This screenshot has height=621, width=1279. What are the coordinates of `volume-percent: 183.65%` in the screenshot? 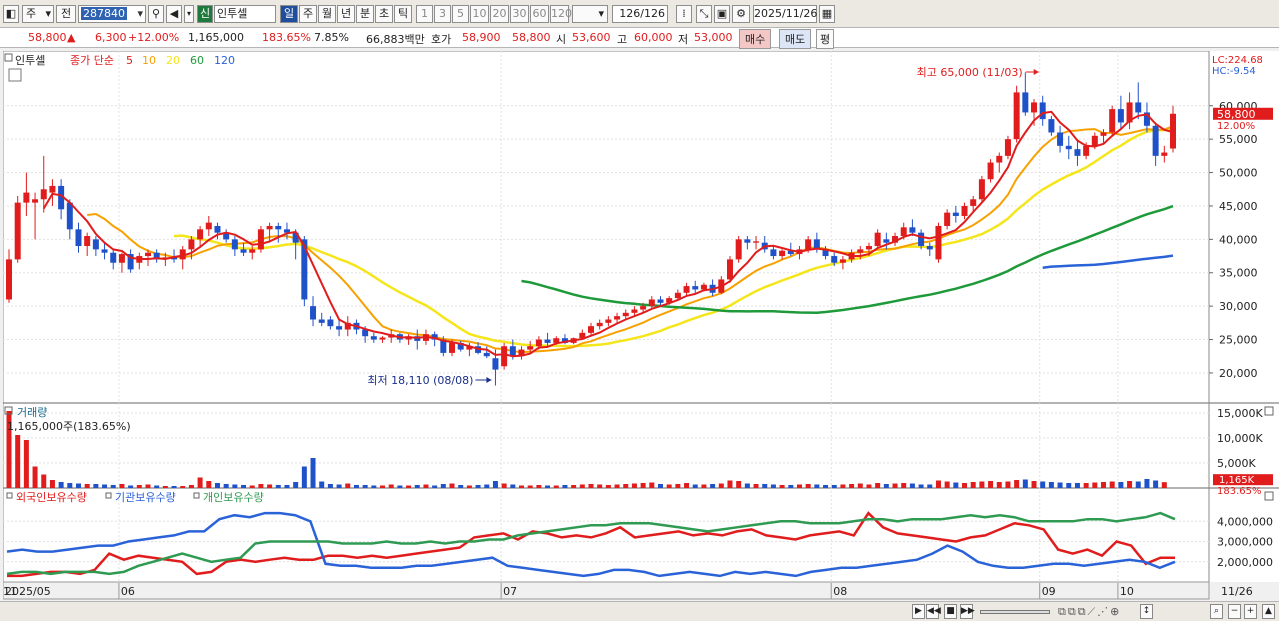 It's located at (286, 37).